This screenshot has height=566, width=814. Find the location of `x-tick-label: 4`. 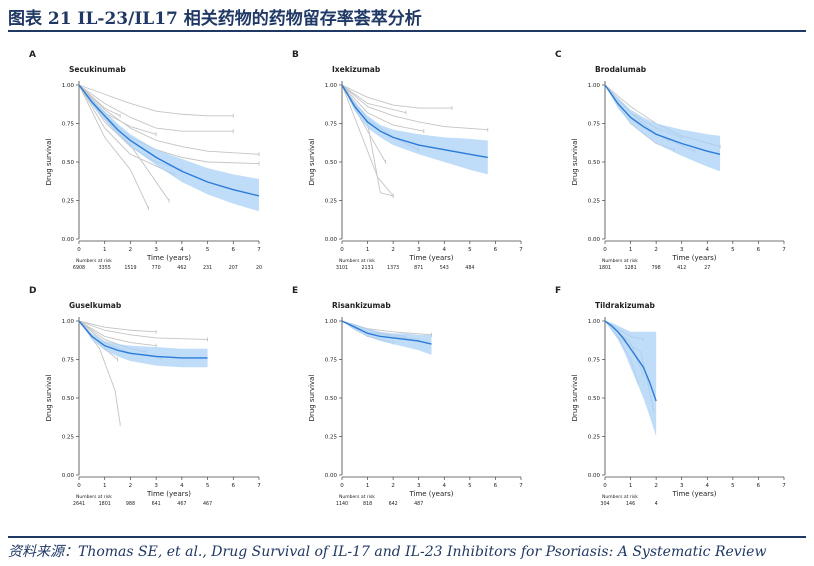

x-tick-label: 4 is located at coordinates (182, 486).